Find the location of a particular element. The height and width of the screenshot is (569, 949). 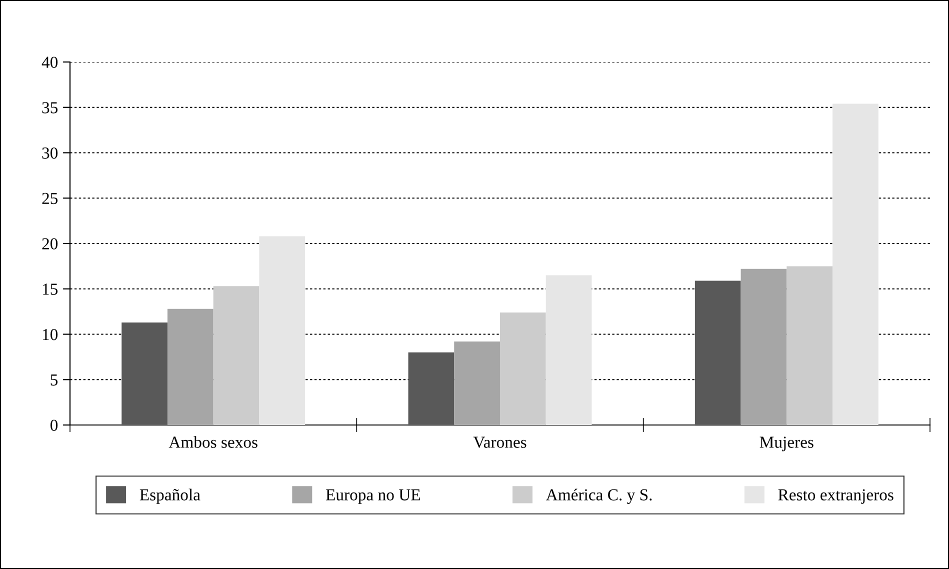

y-tick-label: 5 is located at coordinates (54, 380).